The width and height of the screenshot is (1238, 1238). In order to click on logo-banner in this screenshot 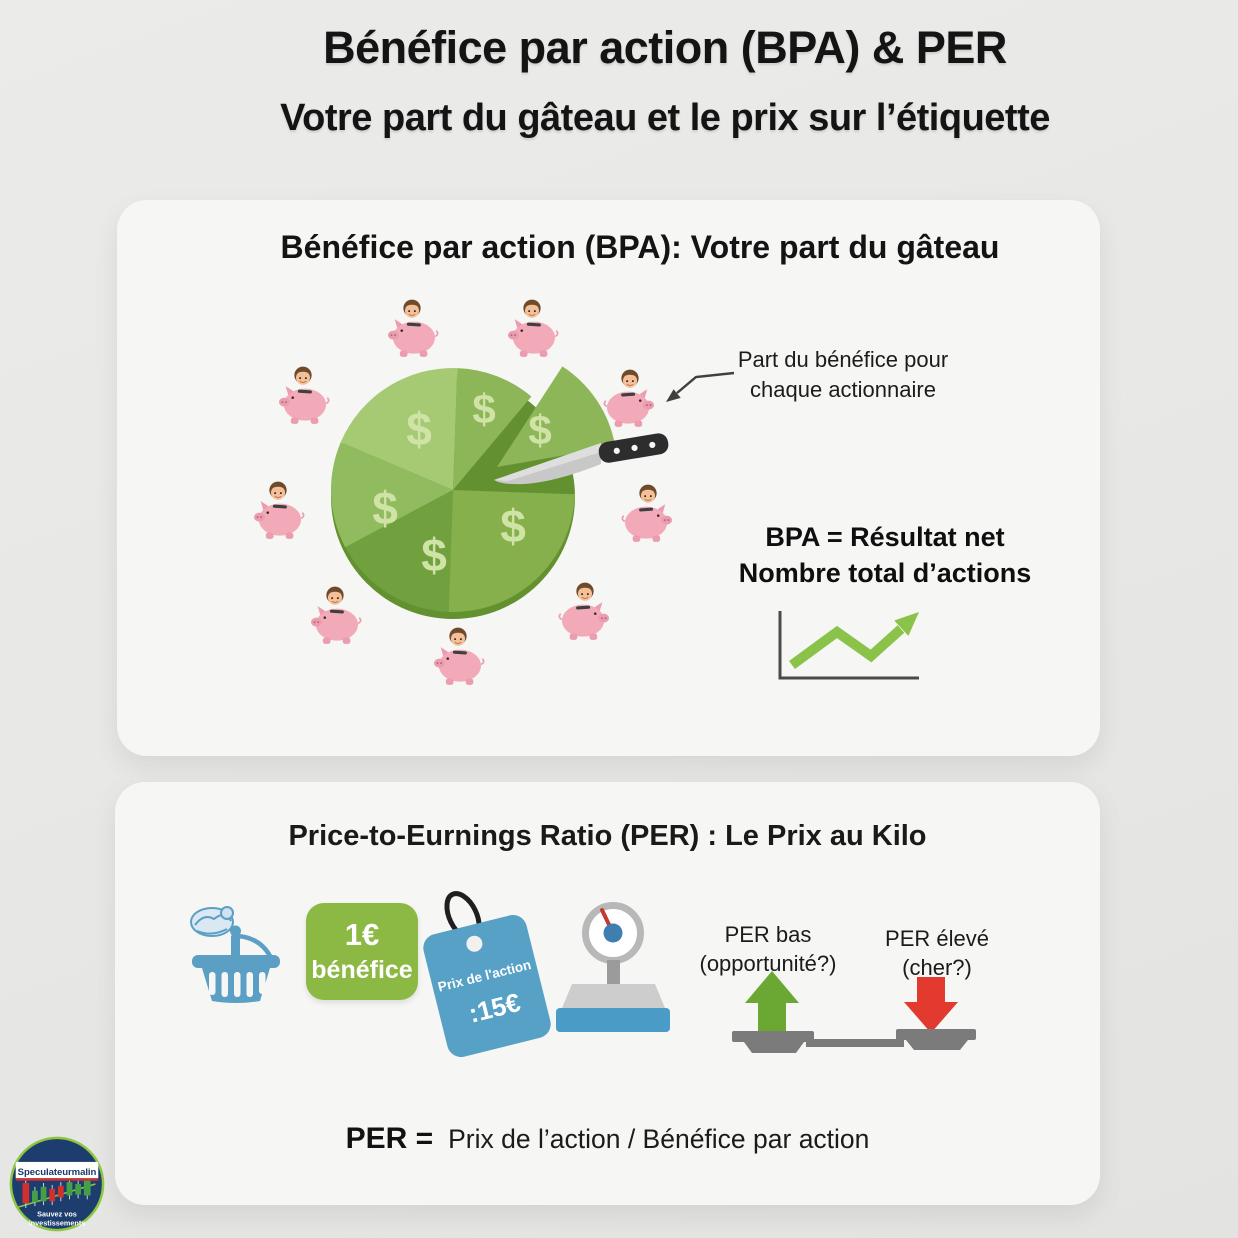, I will do `click(57, 1170)`.